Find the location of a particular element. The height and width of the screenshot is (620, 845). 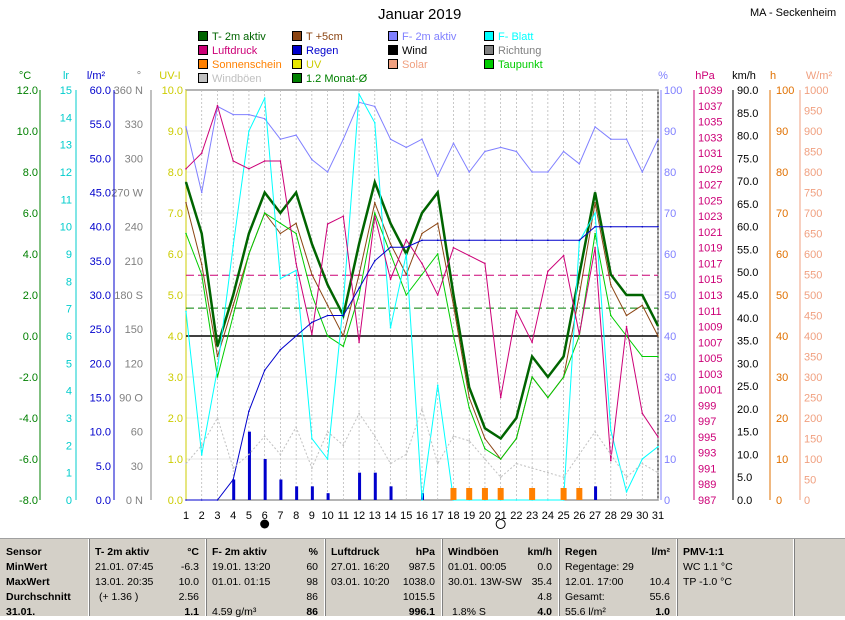

axis-tick-solar: 1000 is located at coordinates (816, 91).